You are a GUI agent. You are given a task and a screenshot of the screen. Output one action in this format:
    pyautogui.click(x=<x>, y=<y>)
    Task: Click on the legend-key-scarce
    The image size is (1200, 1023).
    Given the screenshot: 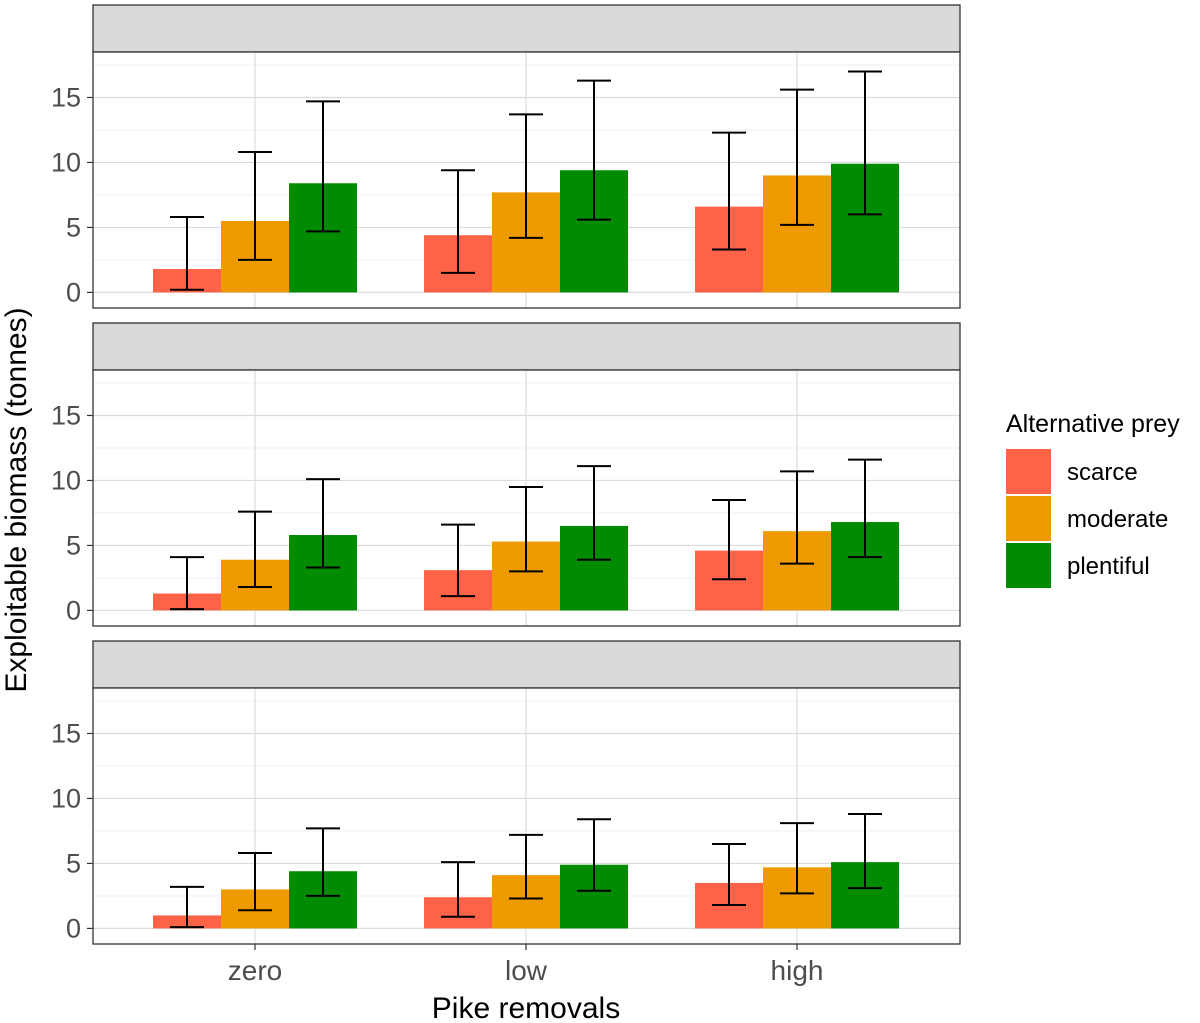 What is the action you would take?
    pyautogui.click(x=1028, y=471)
    